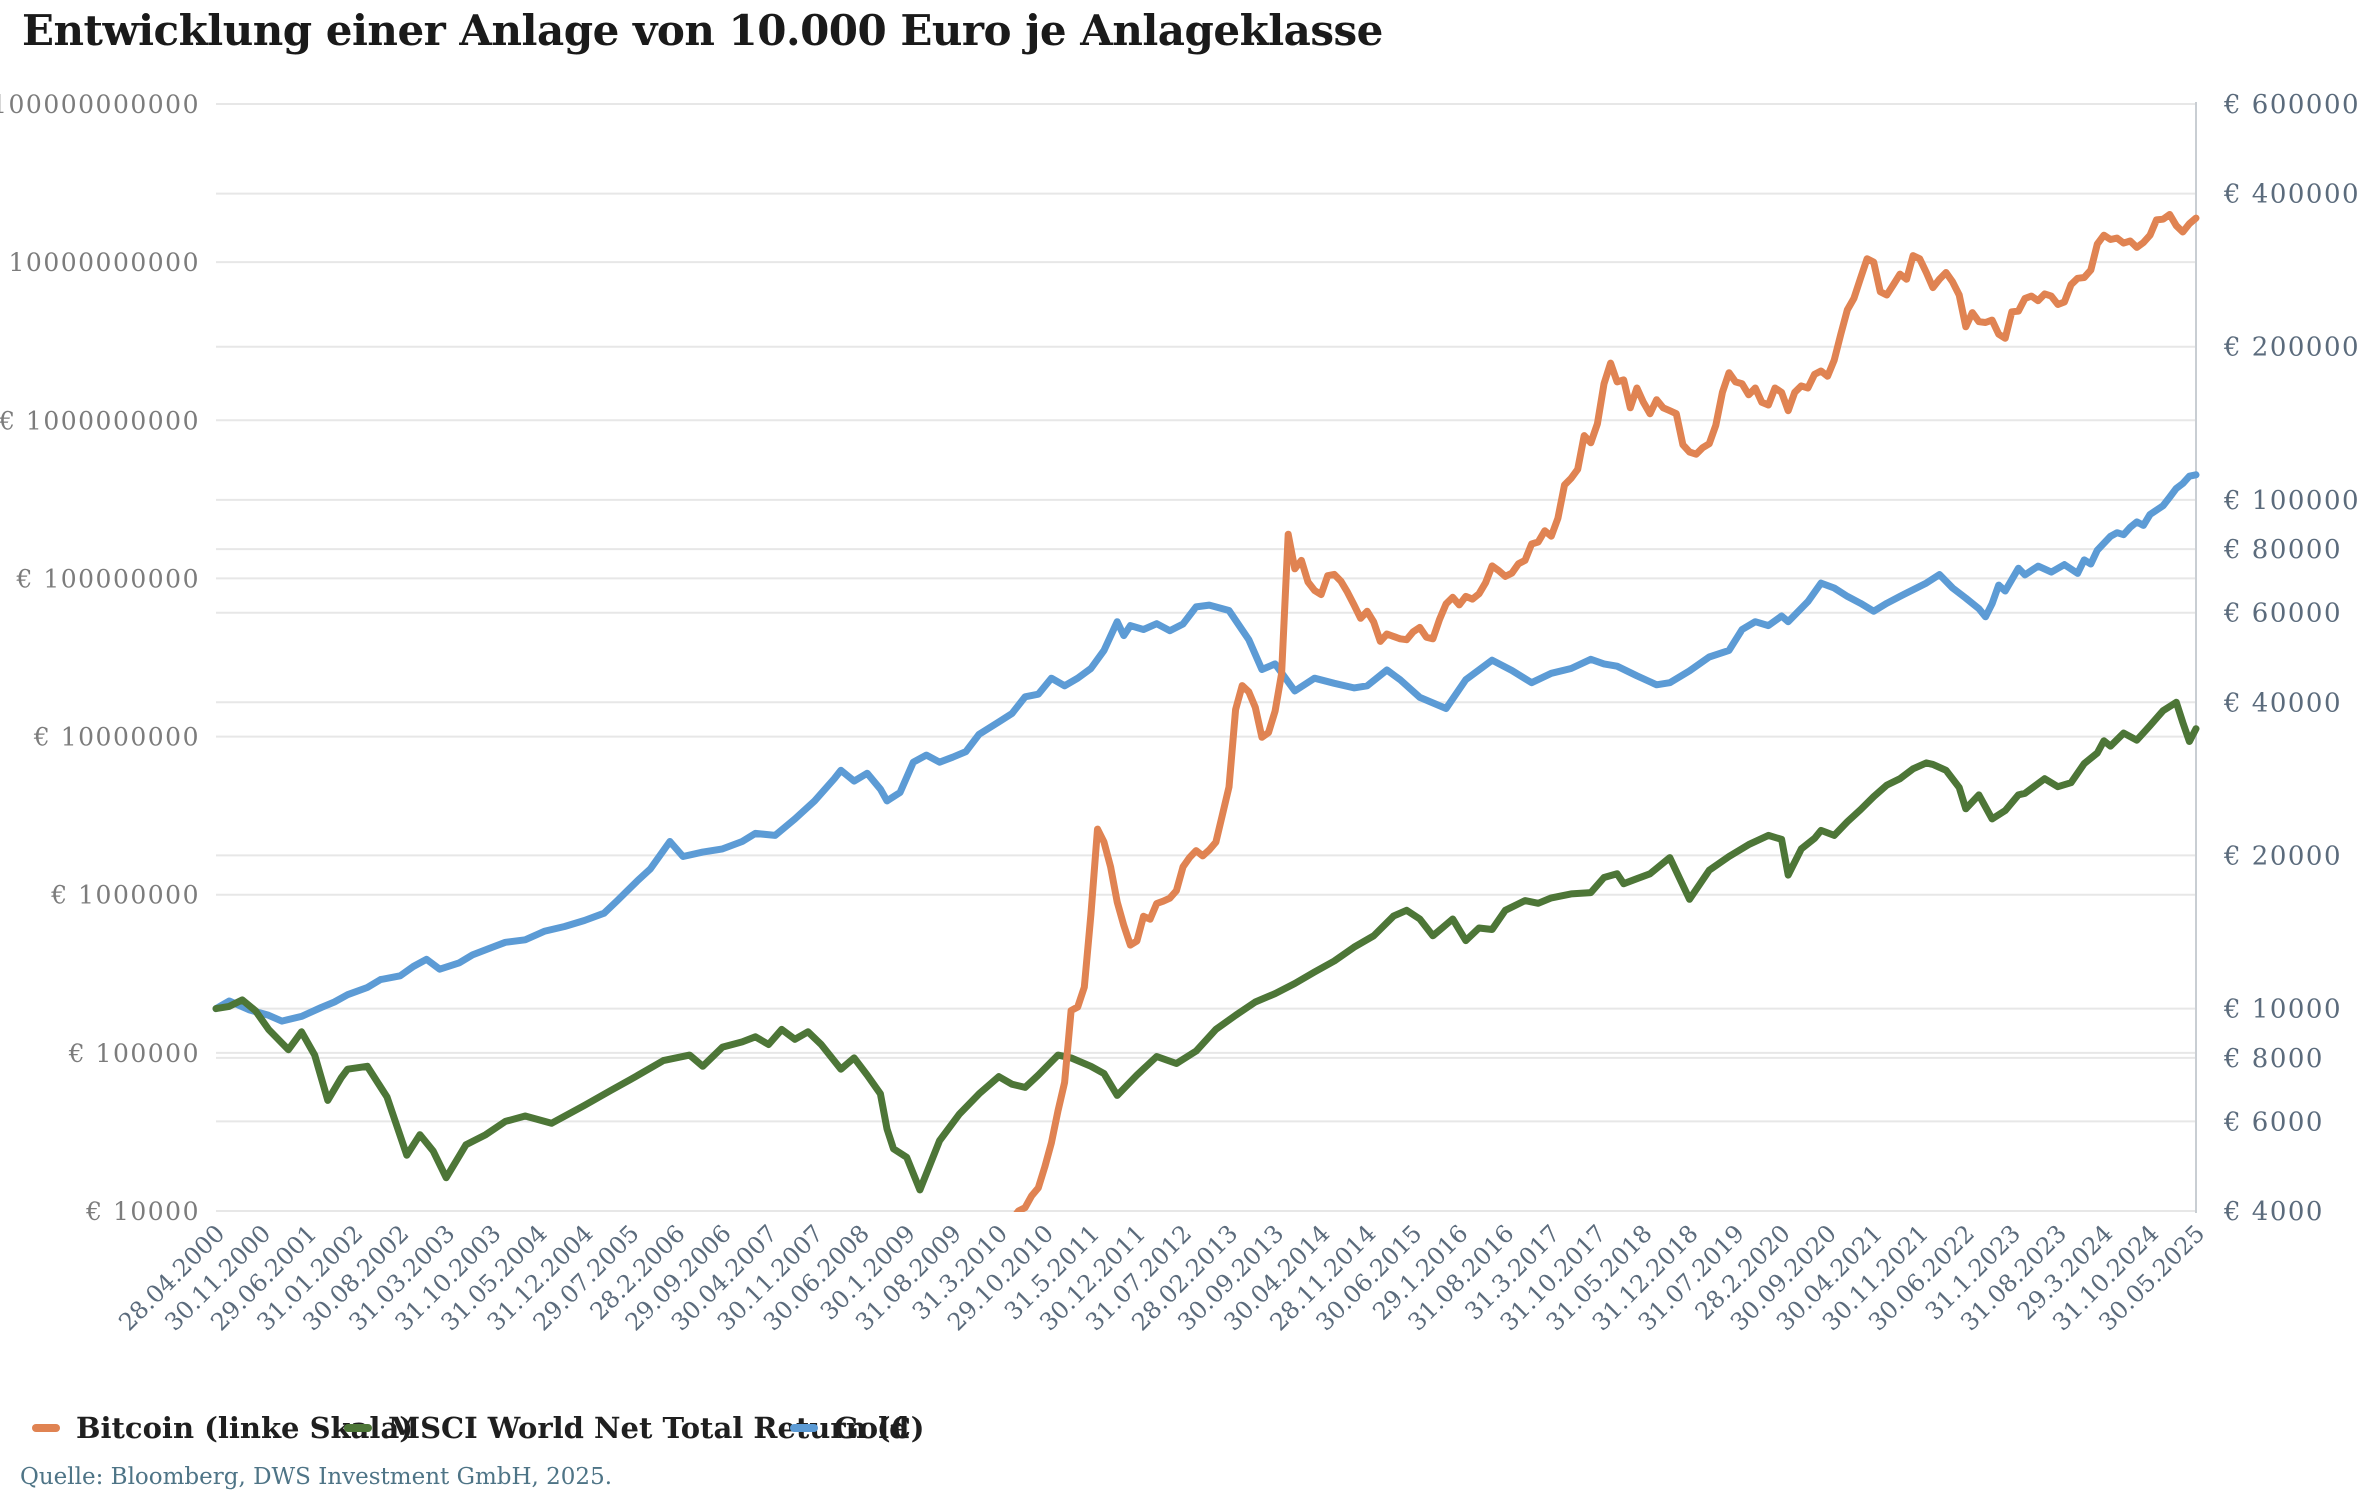 The image size is (2360, 1498). I want to click on y-right-tick-label: € 200000, so click(2291, 348).